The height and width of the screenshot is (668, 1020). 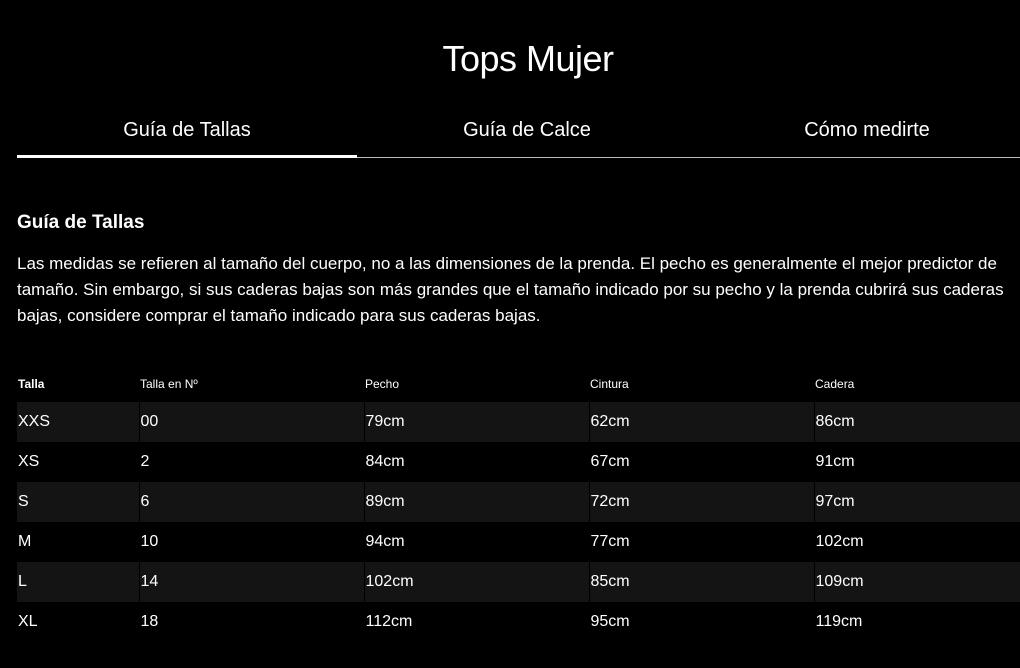 I want to click on page-title: Tops Mujer, so click(x=528, y=58).